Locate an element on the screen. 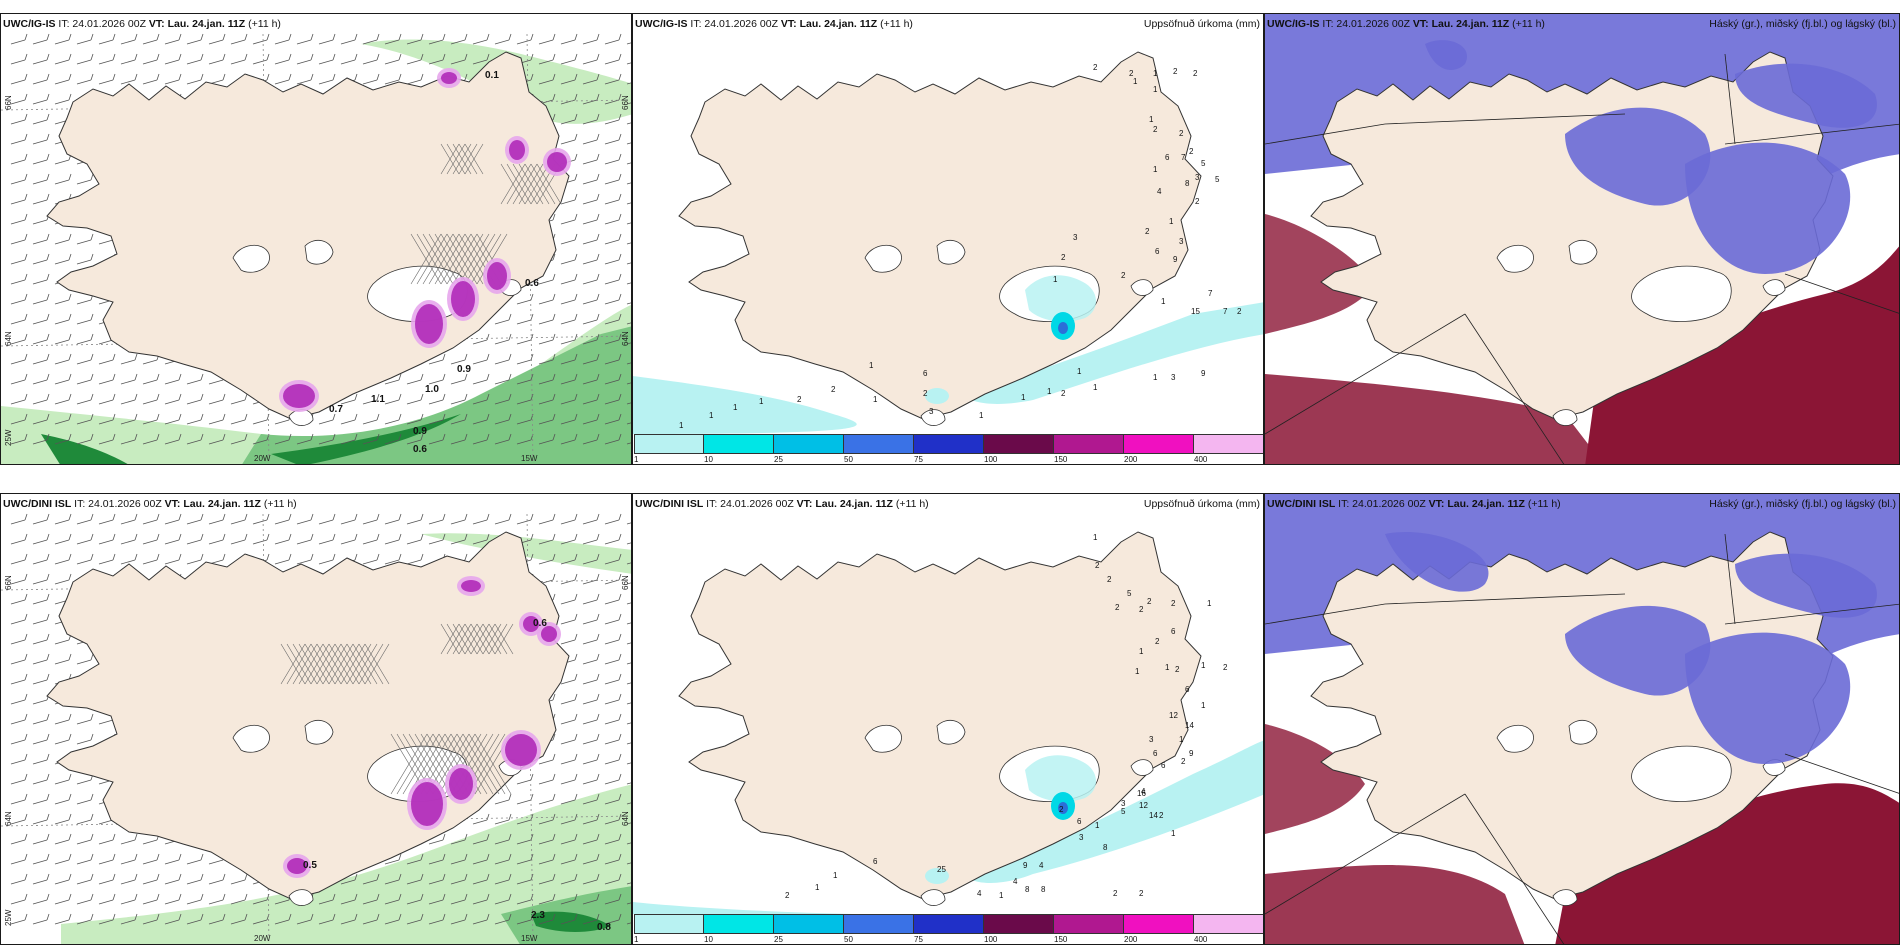  colorbar-swatch: 25 is located at coordinates (809, 449).